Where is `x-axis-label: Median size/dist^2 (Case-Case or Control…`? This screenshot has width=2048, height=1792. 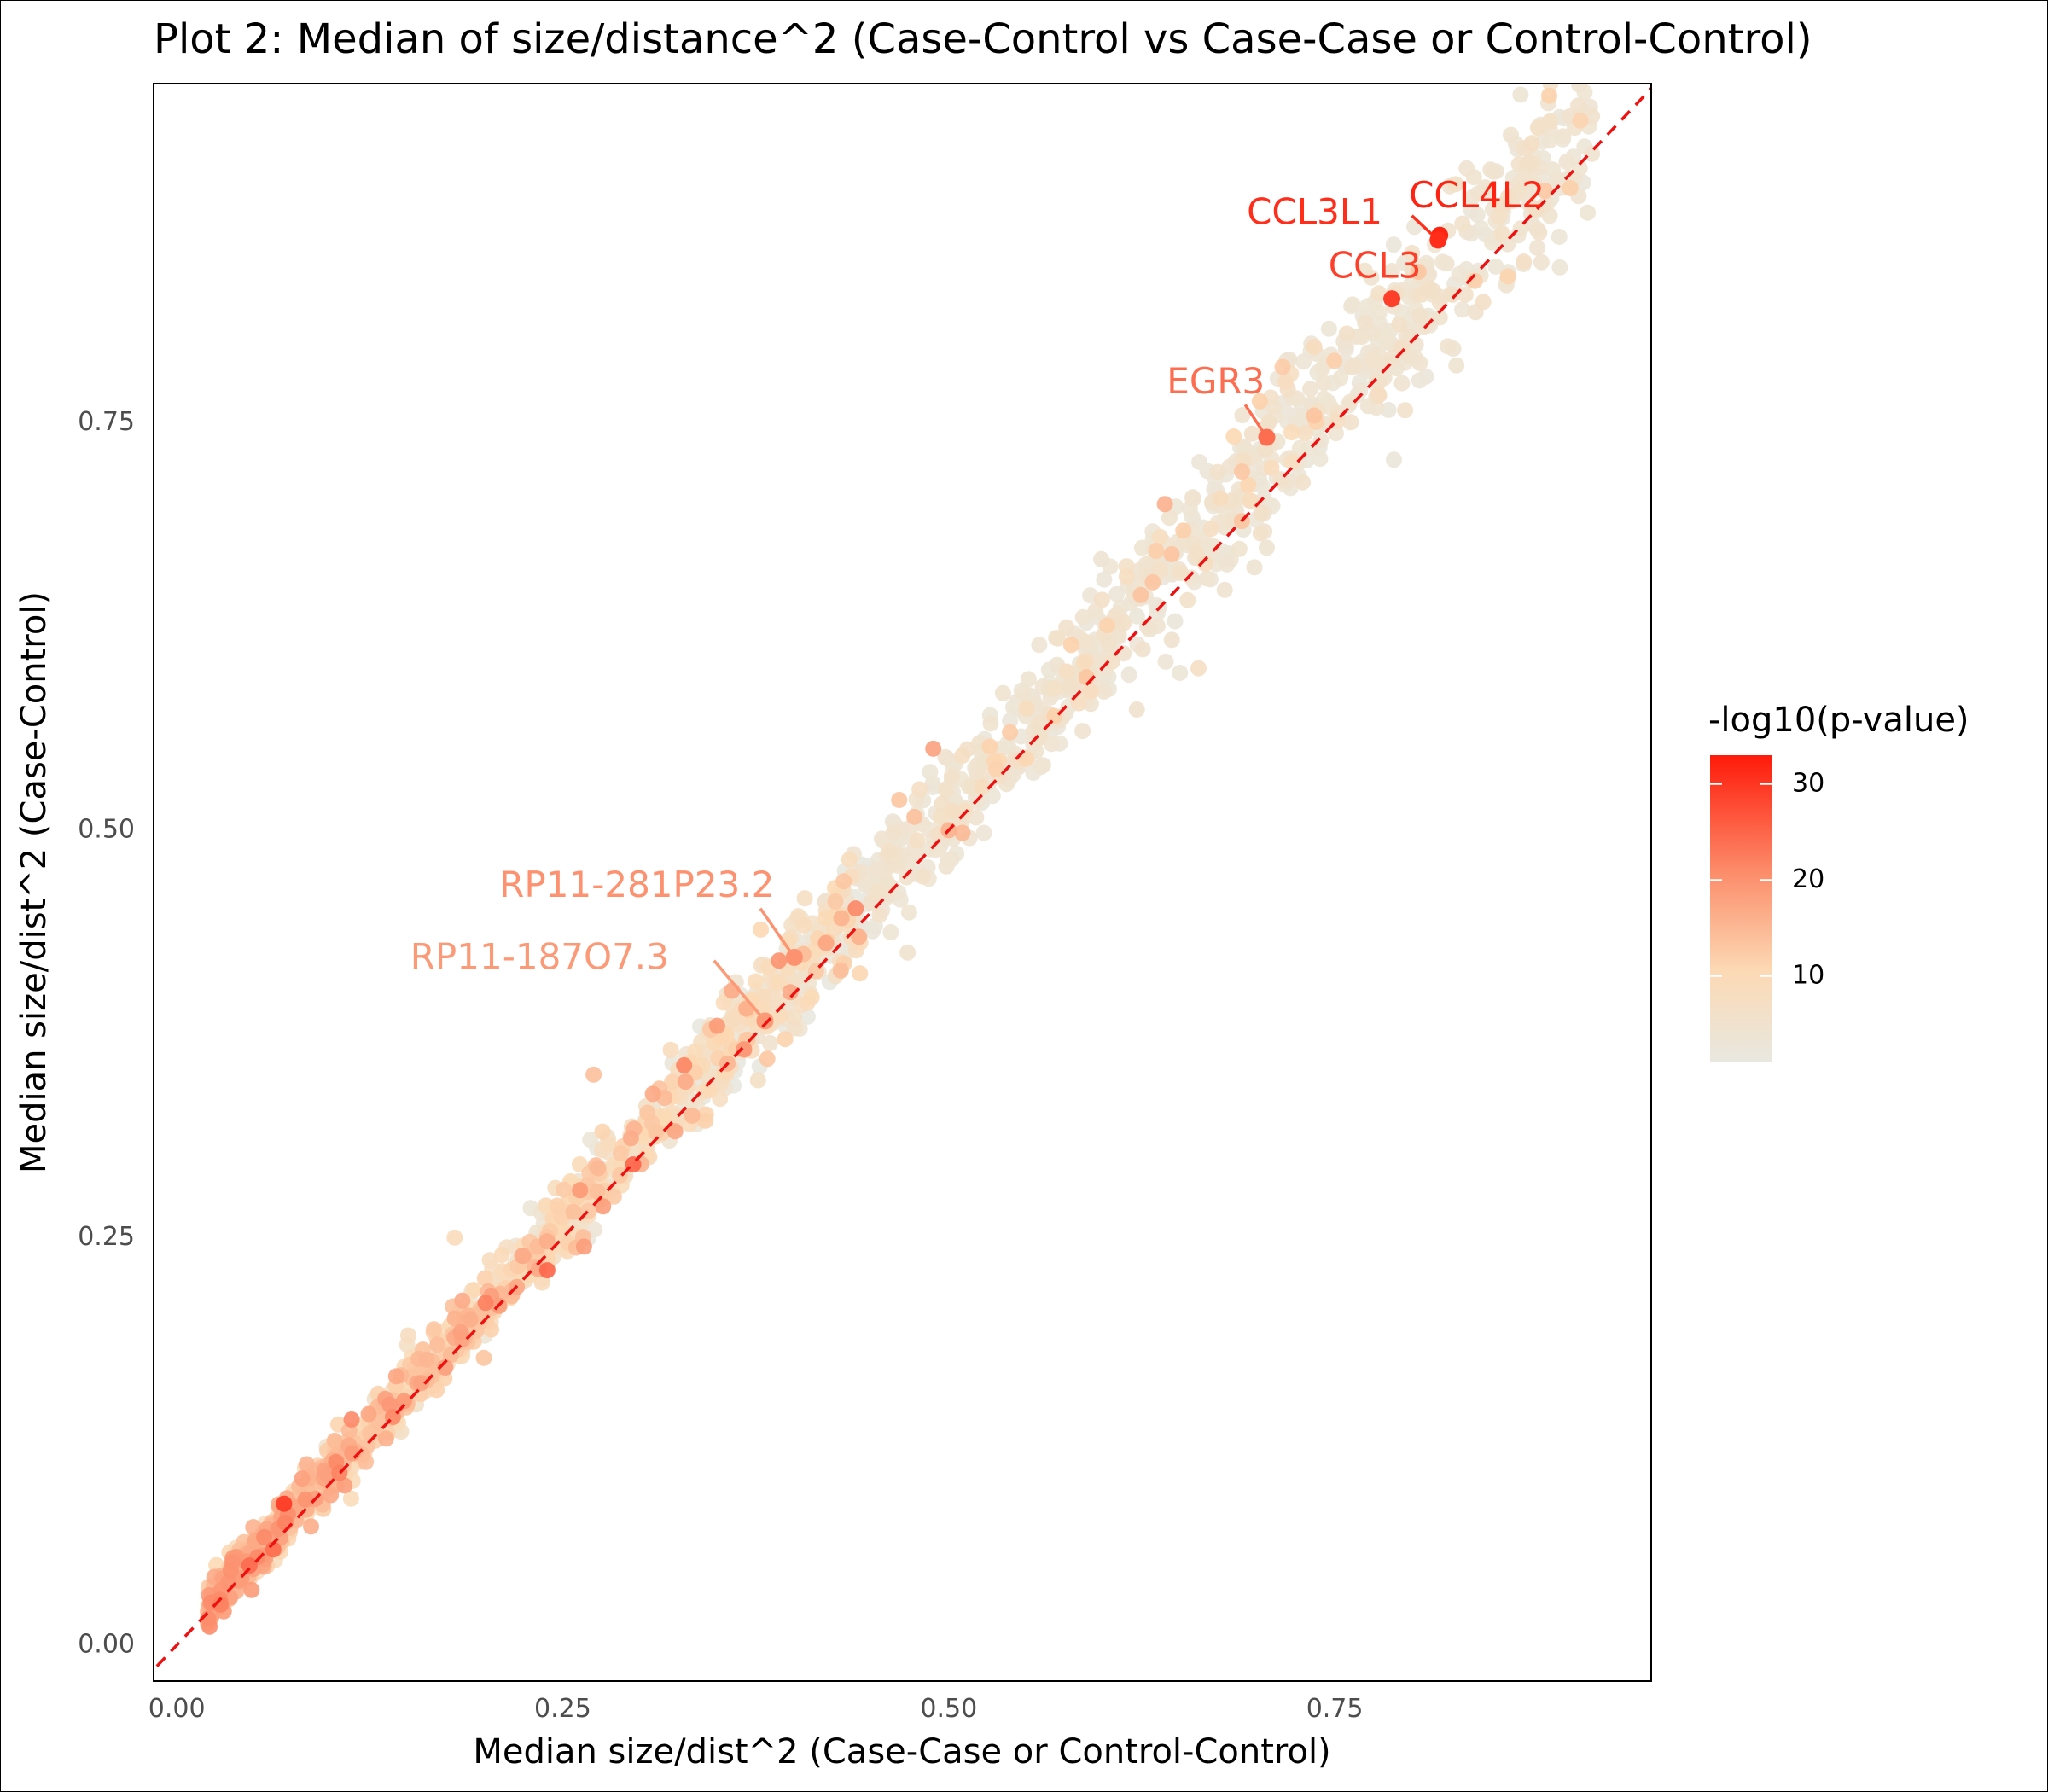 x-axis-label: Median size/dist^2 (Case-Case or Control… is located at coordinates (902, 1752).